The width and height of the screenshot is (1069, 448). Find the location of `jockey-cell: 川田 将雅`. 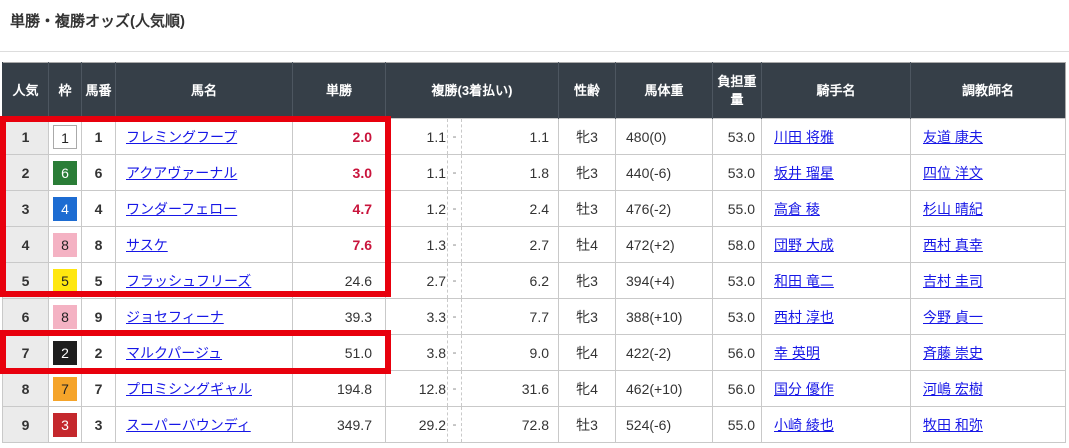

jockey-cell: 川田 将雅 is located at coordinates (836, 136).